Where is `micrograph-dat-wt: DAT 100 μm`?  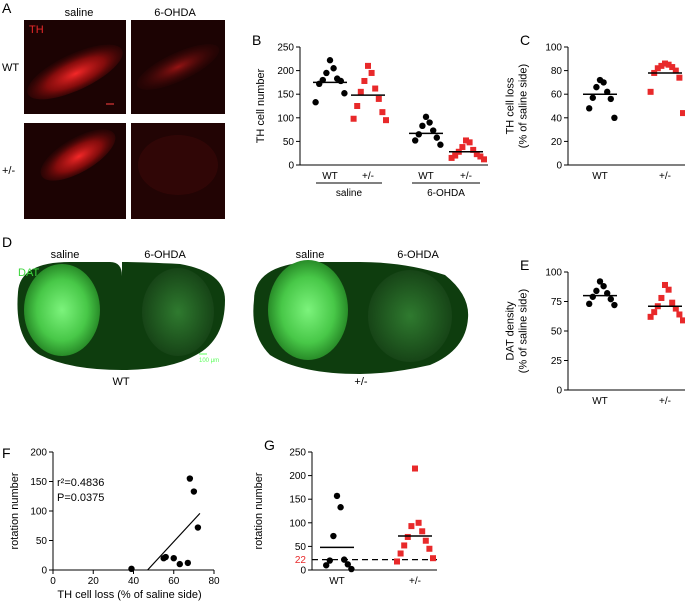 micrograph-dat-wt: DAT 100 μm is located at coordinates (121, 316).